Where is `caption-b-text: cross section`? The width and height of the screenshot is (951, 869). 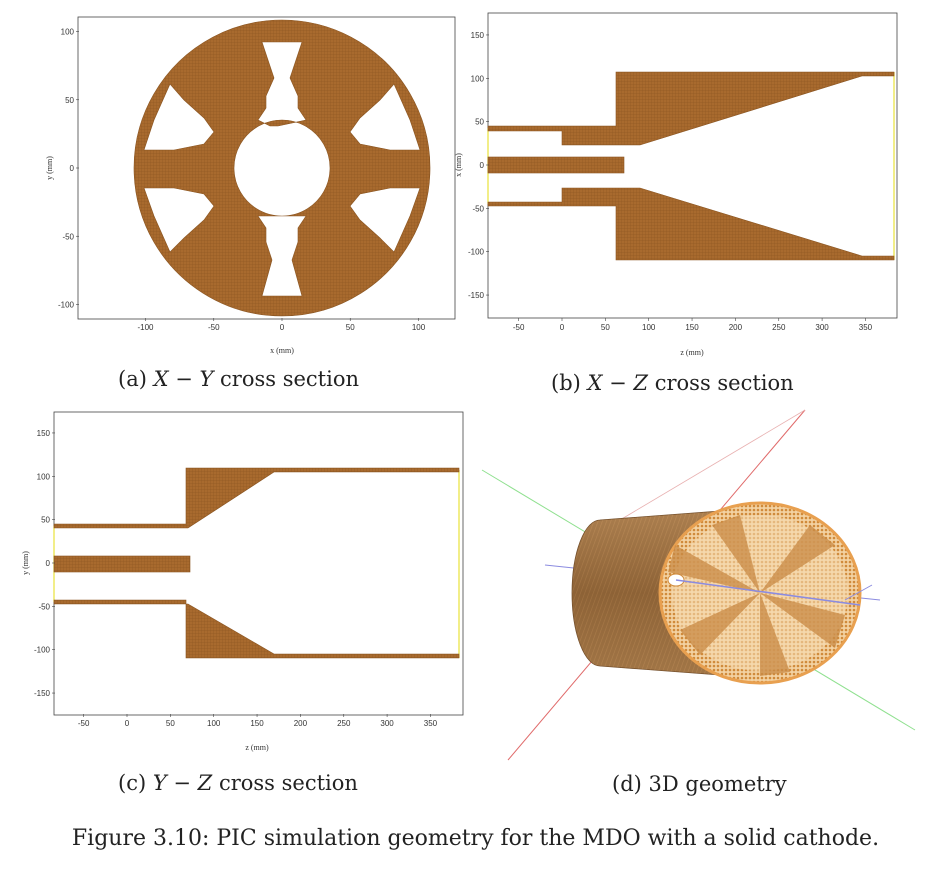 caption-b-text: cross section is located at coordinates (724, 383).